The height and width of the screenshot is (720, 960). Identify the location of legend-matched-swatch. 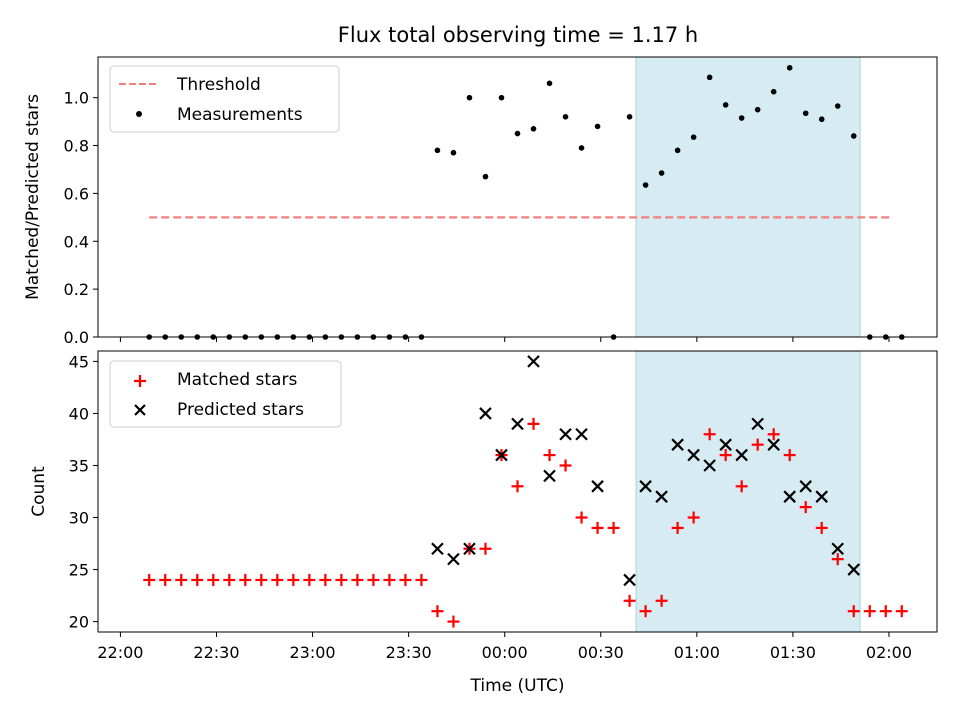
(140, 381).